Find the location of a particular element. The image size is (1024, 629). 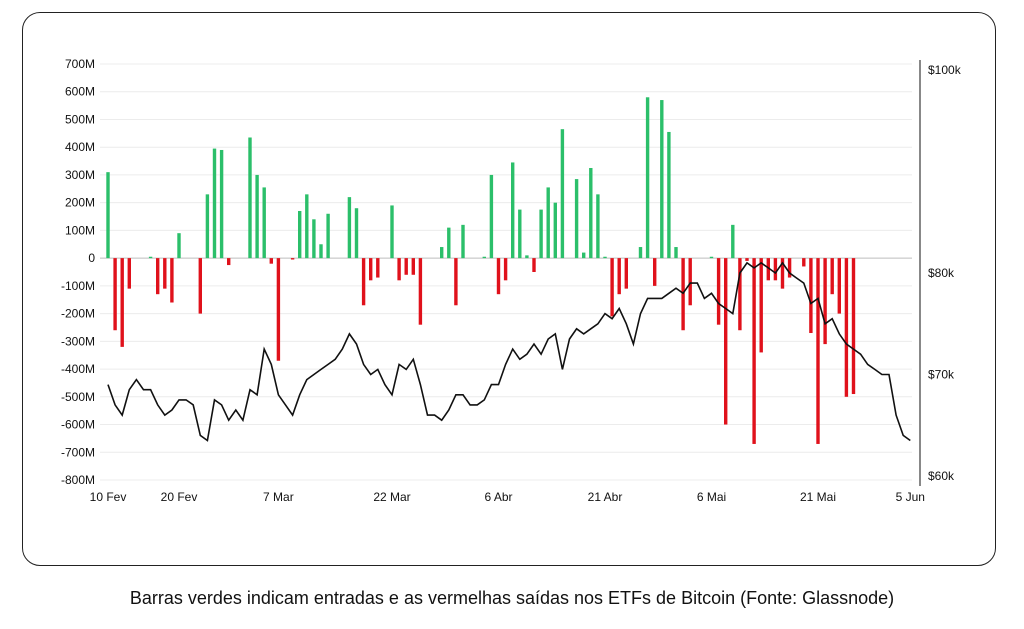

y-tick-label: 600M is located at coordinates (80, 92).